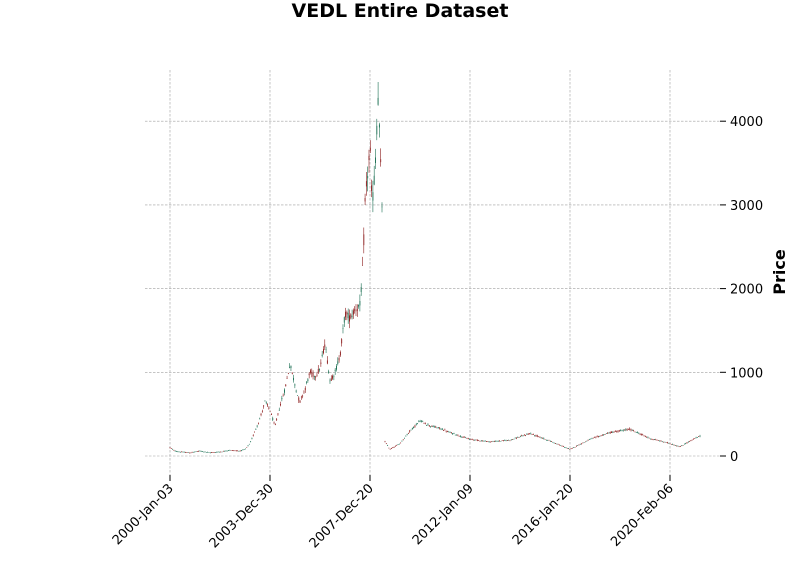  I want to click on y-tick-label: 3000, so click(746, 206).